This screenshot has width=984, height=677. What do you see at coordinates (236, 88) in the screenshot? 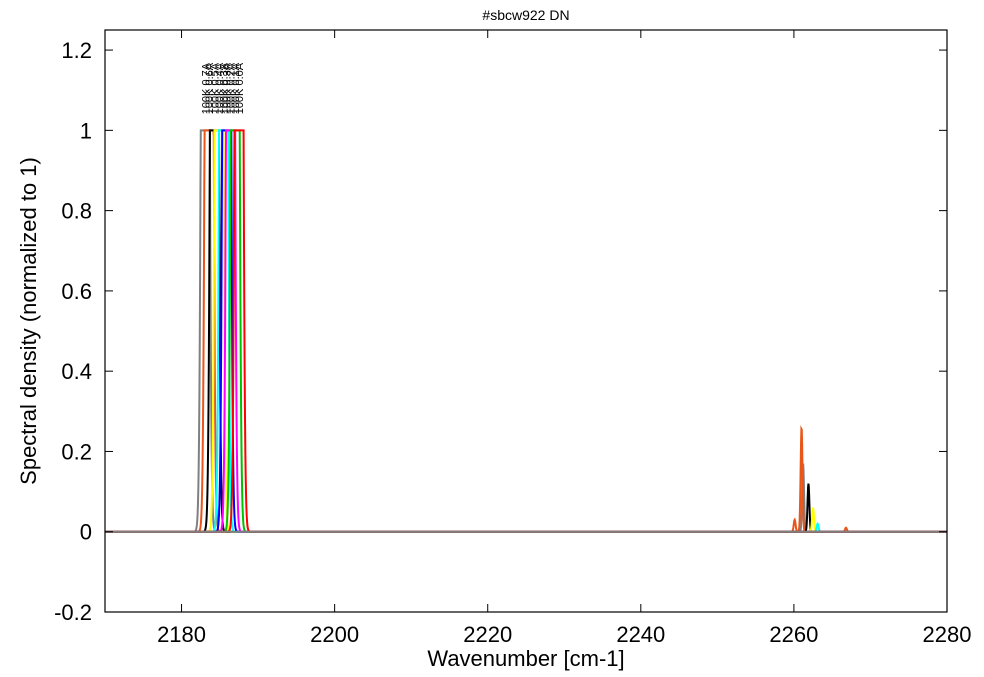
I see `peak-label: 100K 0.1A` at bounding box center [236, 88].